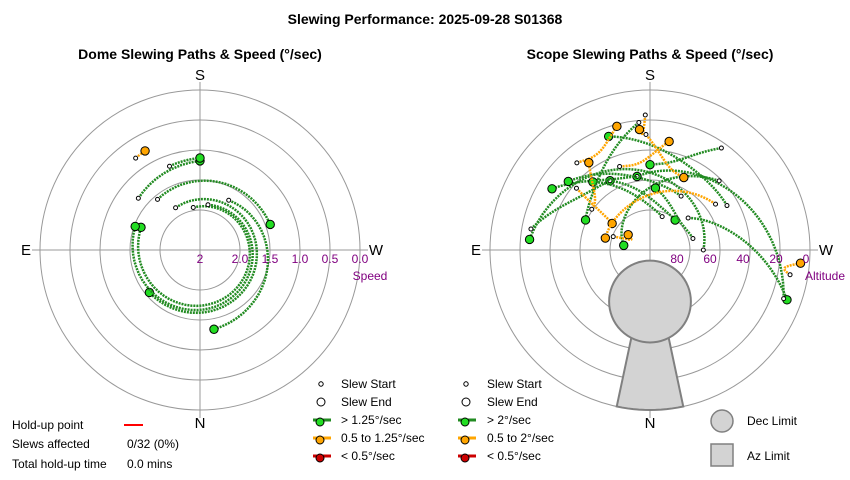 The height and width of the screenshot is (480, 850). What do you see at coordinates (677, 259) in the screenshot?
I see `scope-tick-80: 80` at bounding box center [677, 259].